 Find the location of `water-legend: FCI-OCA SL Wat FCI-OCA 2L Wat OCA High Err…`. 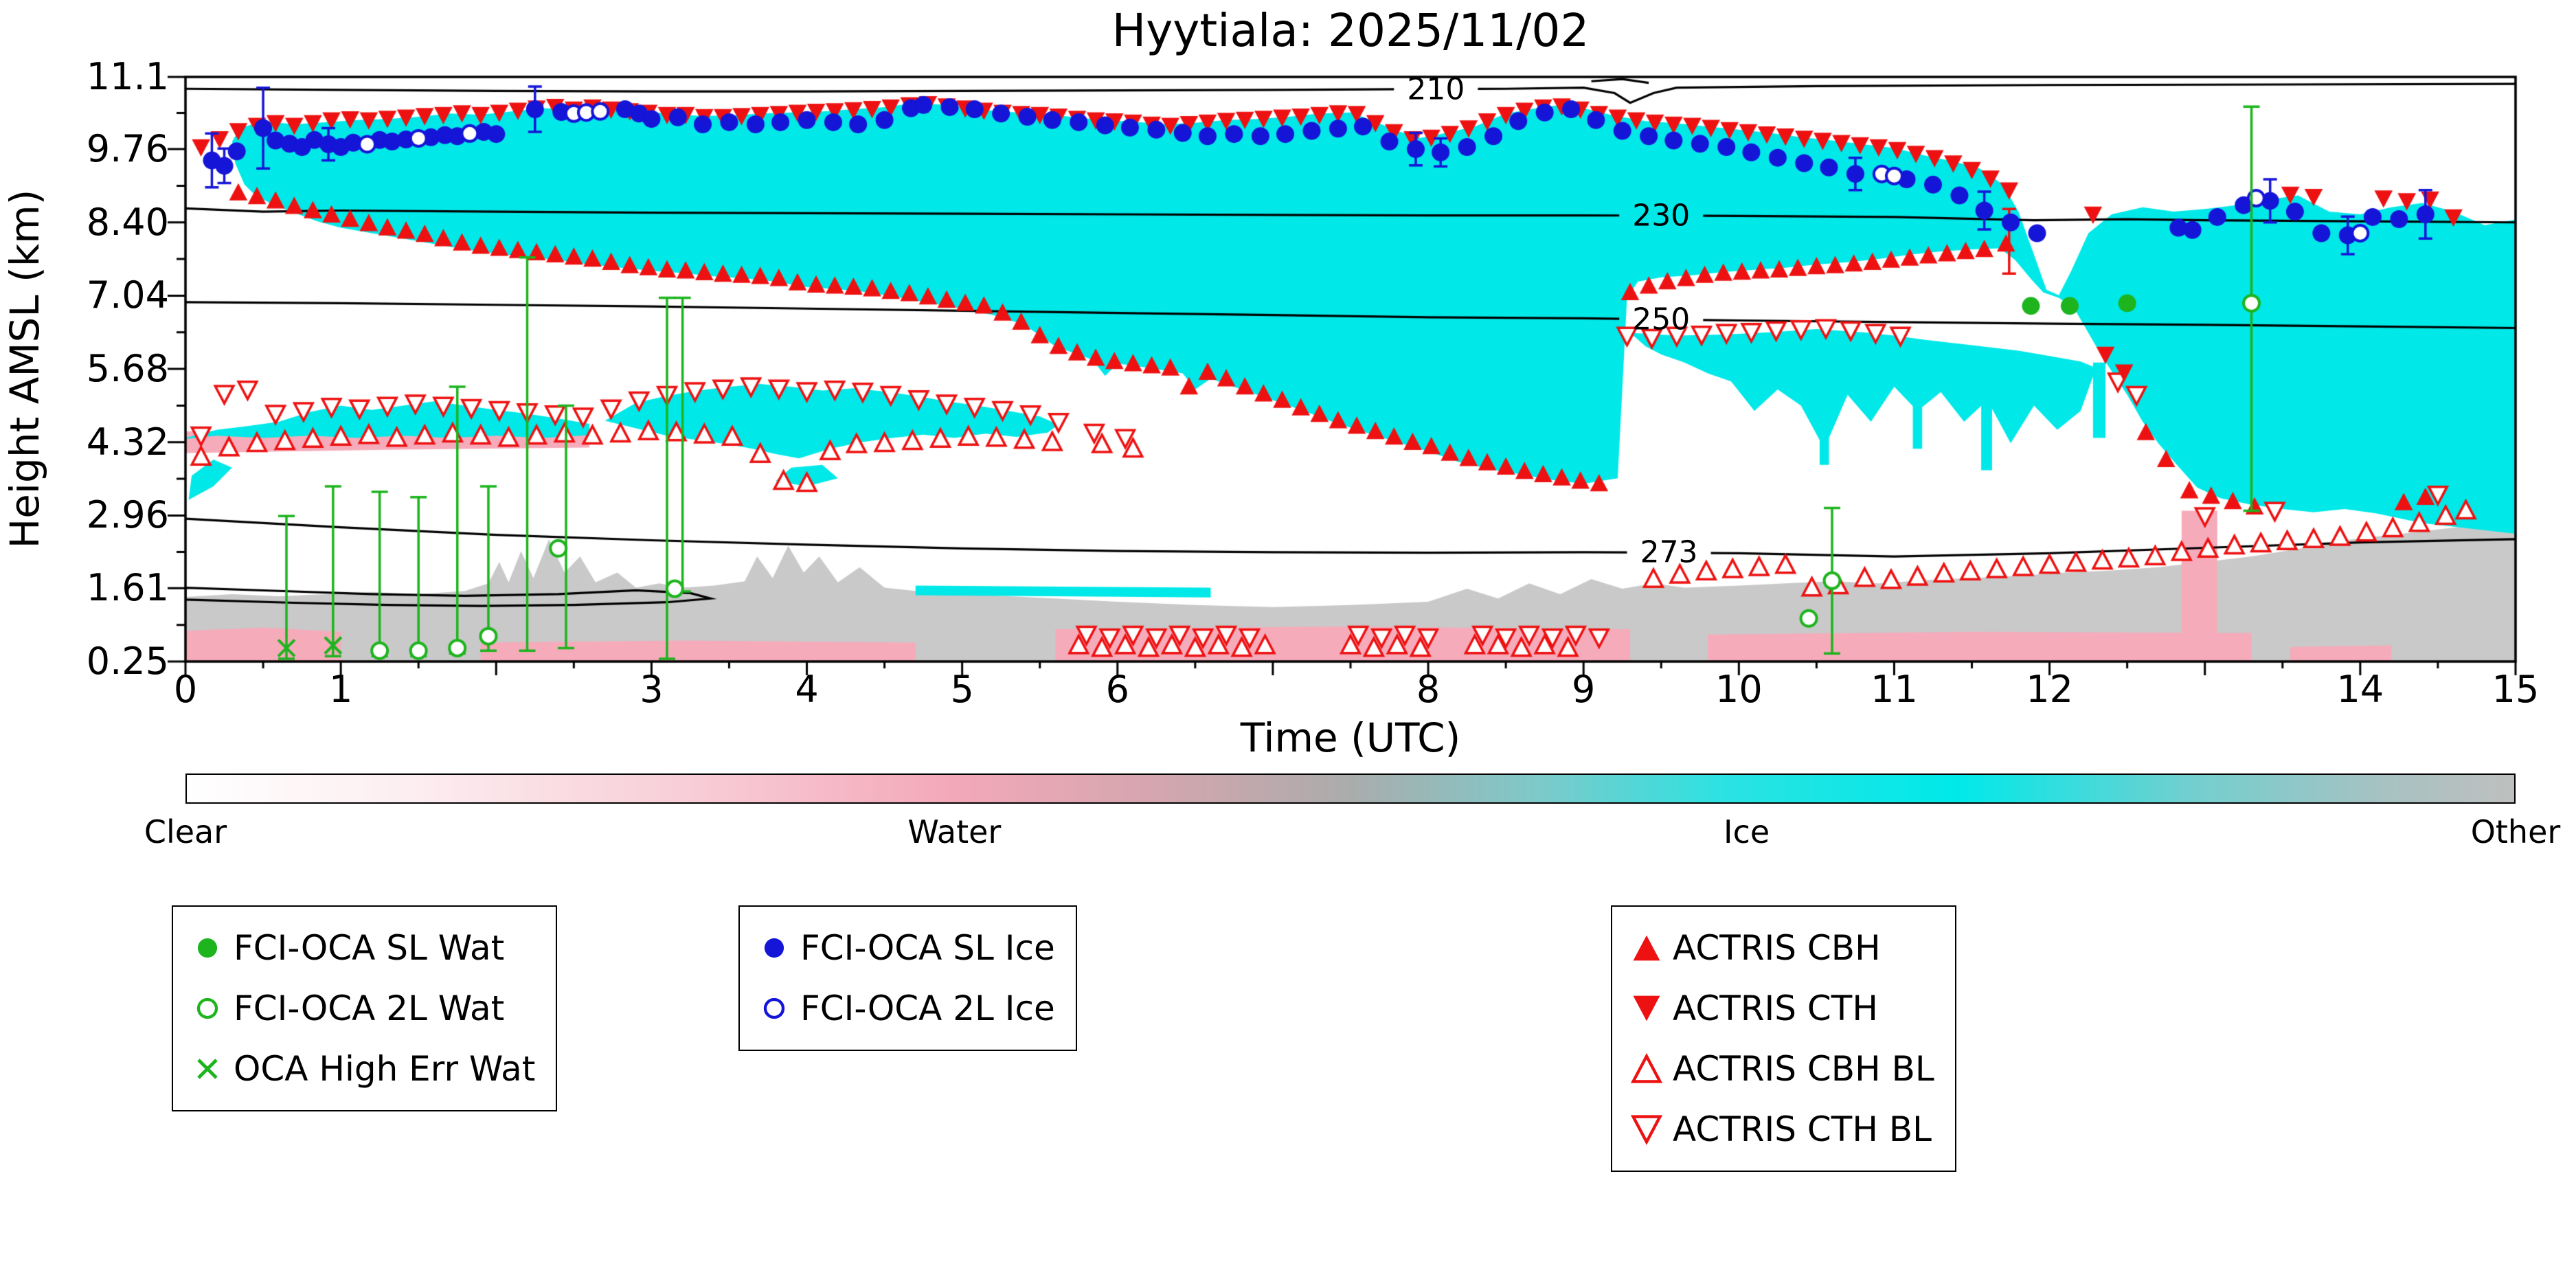

water-legend: FCI-OCA SL Wat FCI-OCA 2L Wat OCA High Err… is located at coordinates (365, 1008).